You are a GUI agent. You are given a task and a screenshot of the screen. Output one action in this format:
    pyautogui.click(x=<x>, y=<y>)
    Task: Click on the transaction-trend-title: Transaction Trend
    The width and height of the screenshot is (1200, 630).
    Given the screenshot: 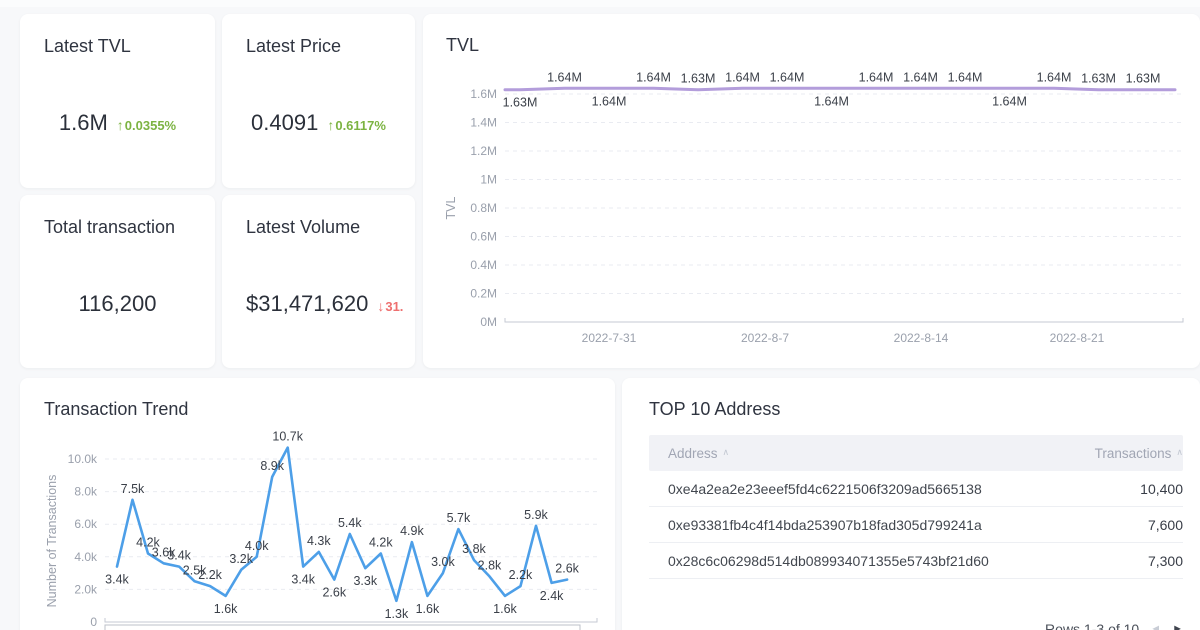 What is the action you would take?
    pyautogui.click(x=116, y=409)
    